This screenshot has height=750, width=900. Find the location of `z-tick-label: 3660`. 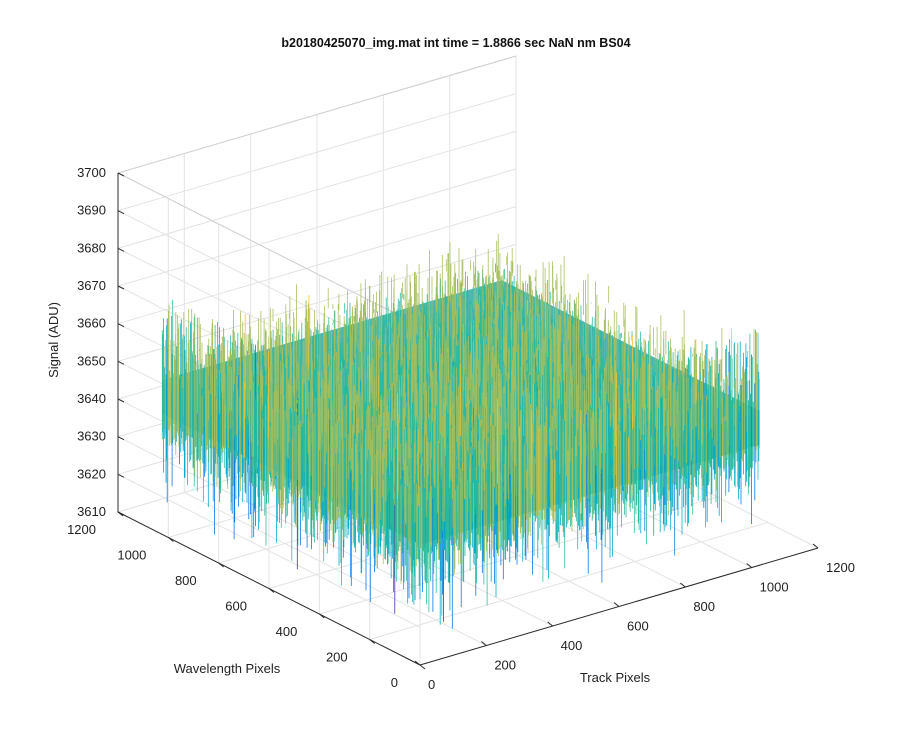

z-tick-label: 3660 is located at coordinates (91, 323).